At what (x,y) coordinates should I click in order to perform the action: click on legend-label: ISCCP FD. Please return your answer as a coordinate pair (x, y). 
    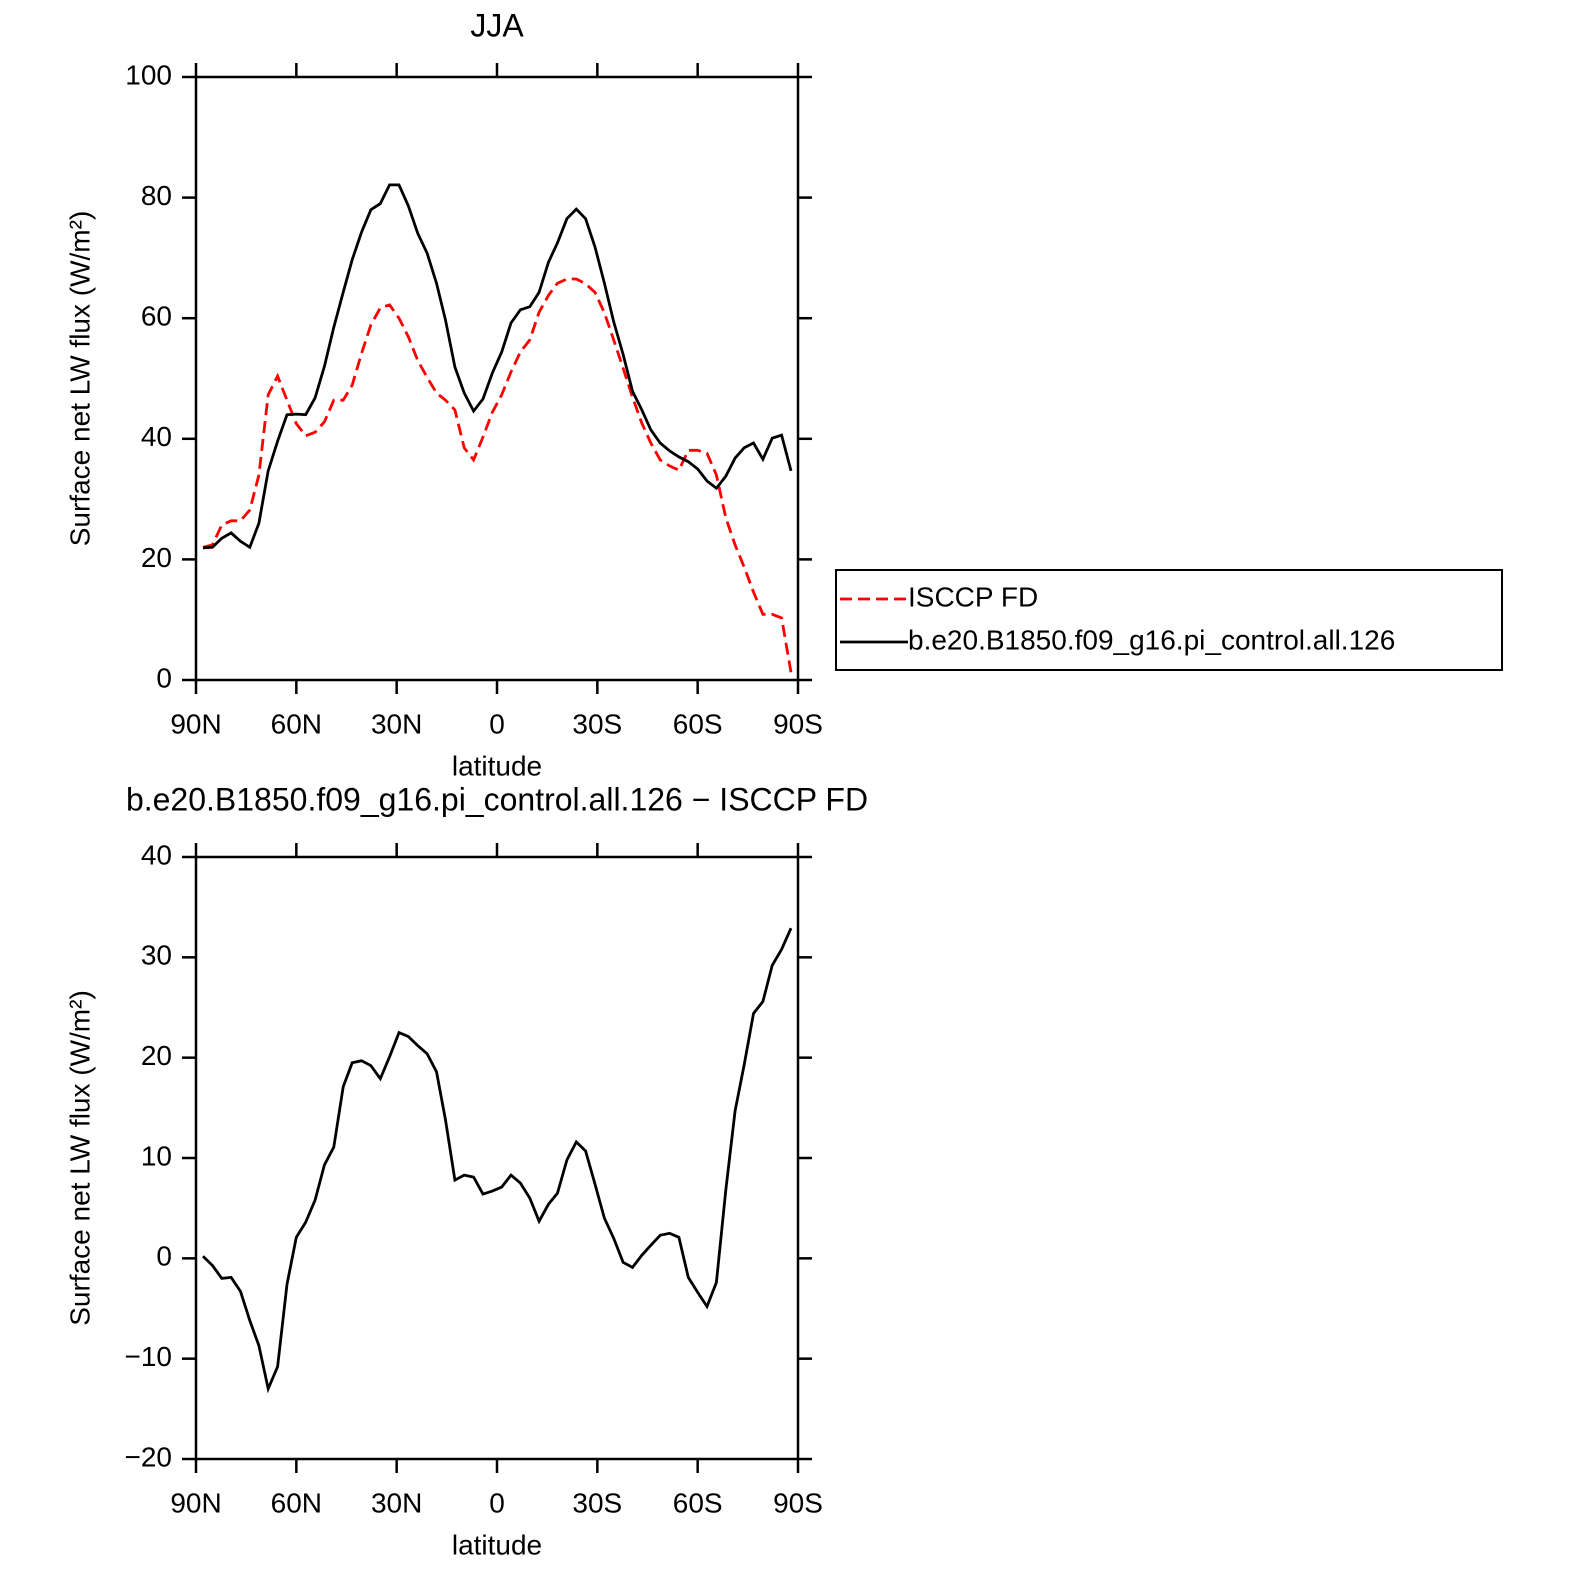
    Looking at the image, I should click on (973, 596).